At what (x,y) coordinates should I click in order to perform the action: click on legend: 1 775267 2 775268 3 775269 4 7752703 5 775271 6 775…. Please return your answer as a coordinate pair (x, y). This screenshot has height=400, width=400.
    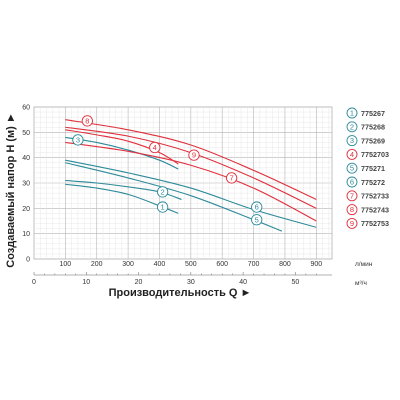
    Looking at the image, I should click on (367, 168).